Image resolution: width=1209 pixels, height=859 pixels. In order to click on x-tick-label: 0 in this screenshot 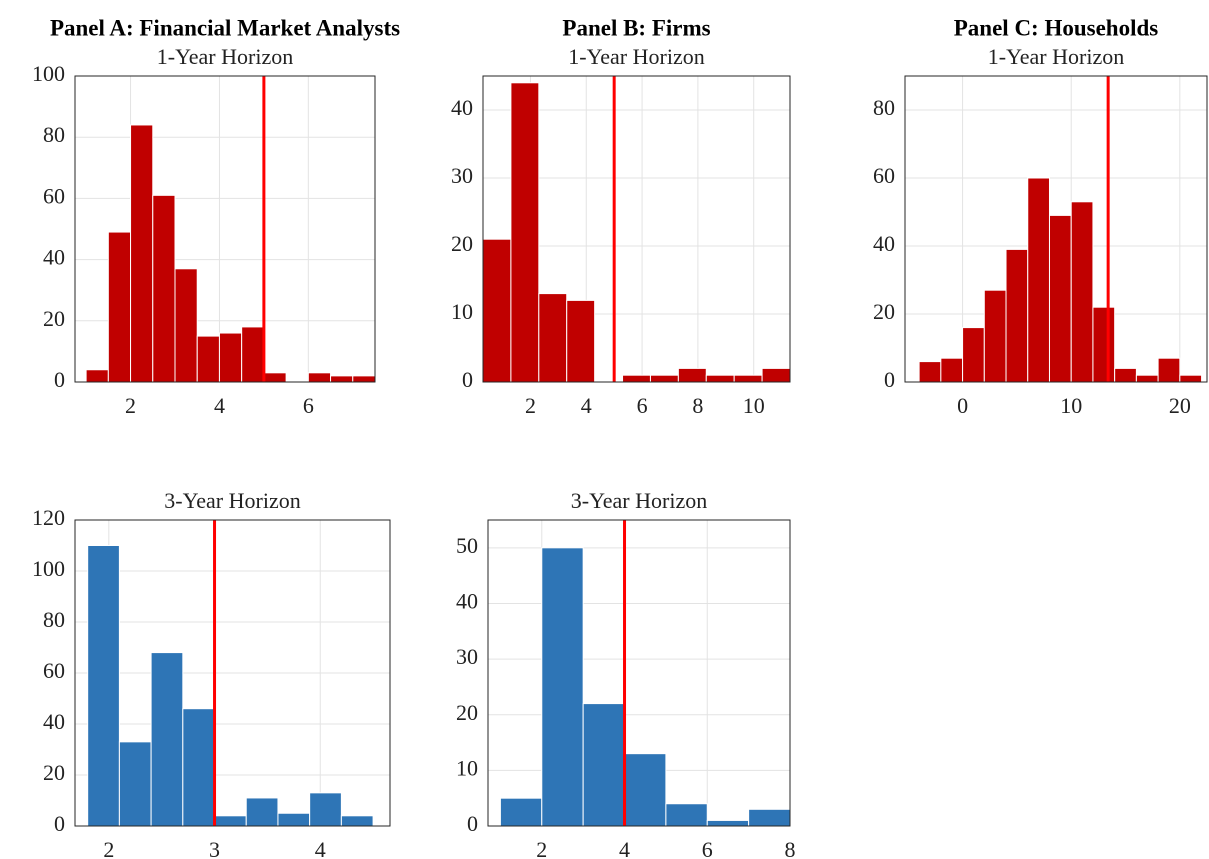, I will do `click(962, 405)`.